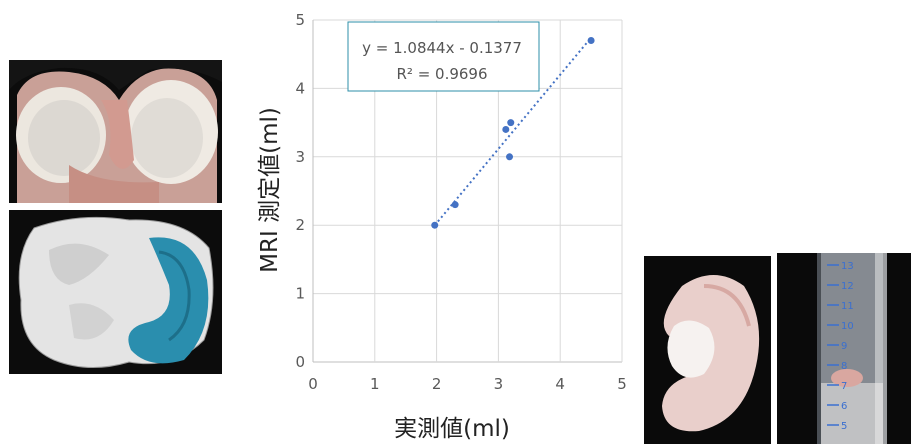 This screenshot has width=911, height=444. I want to click on x-tick-label: 4, so click(560, 384).